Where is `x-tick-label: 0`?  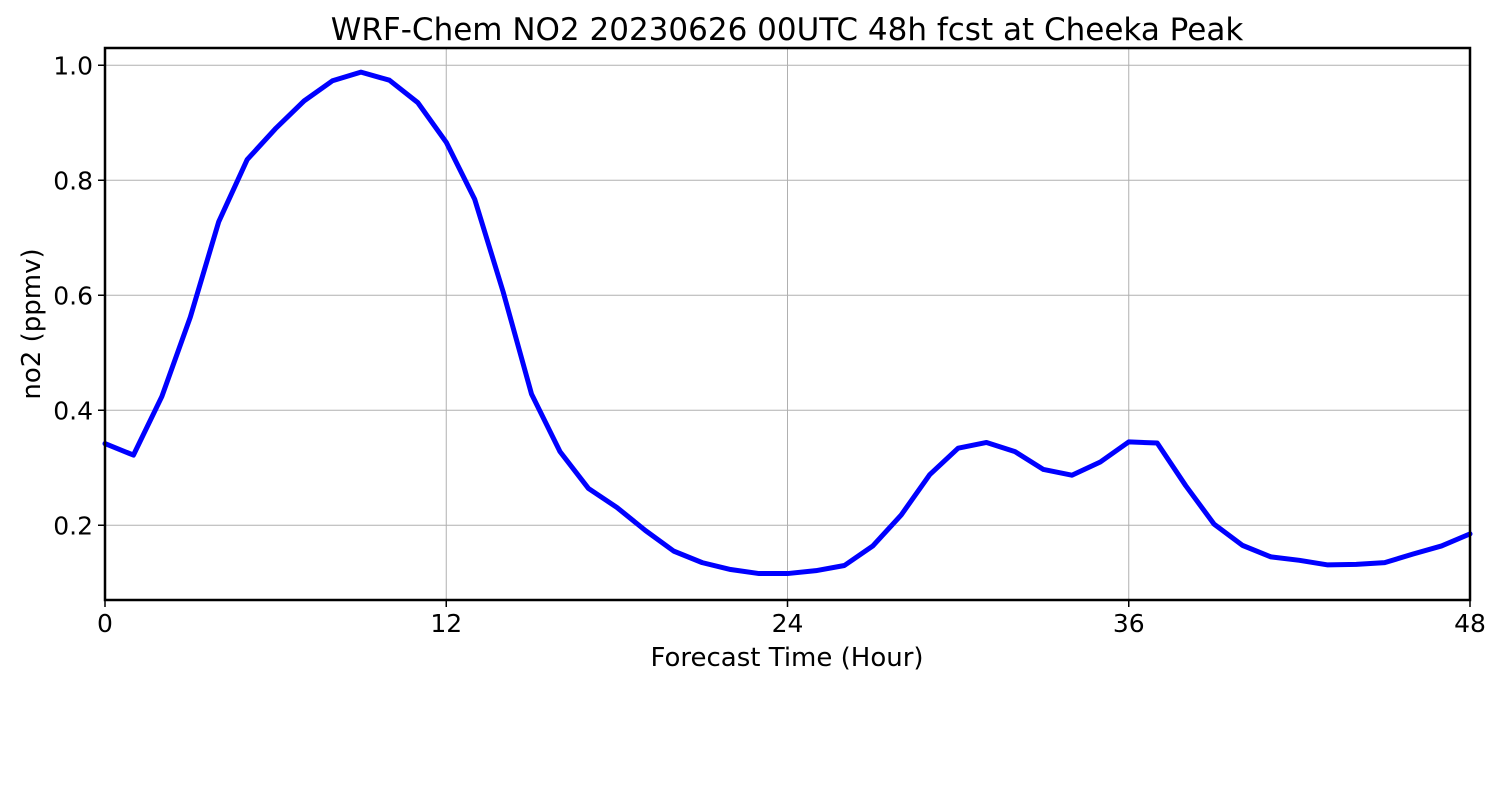
x-tick-label: 0 is located at coordinates (105, 623).